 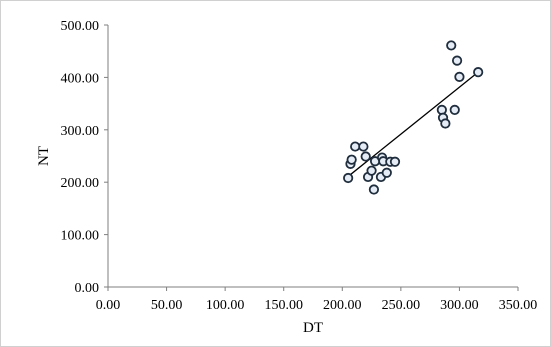 I want to click on x-tick-label: 100.00, so click(x=225, y=305).